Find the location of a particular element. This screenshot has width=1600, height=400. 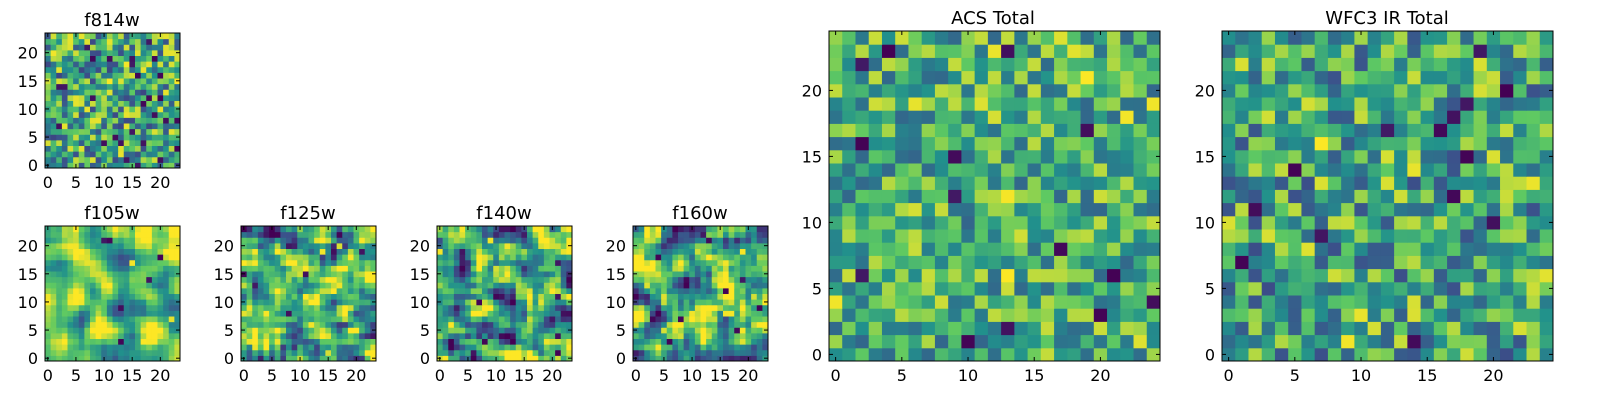

x-tick-label: 20 is located at coordinates (748, 375).